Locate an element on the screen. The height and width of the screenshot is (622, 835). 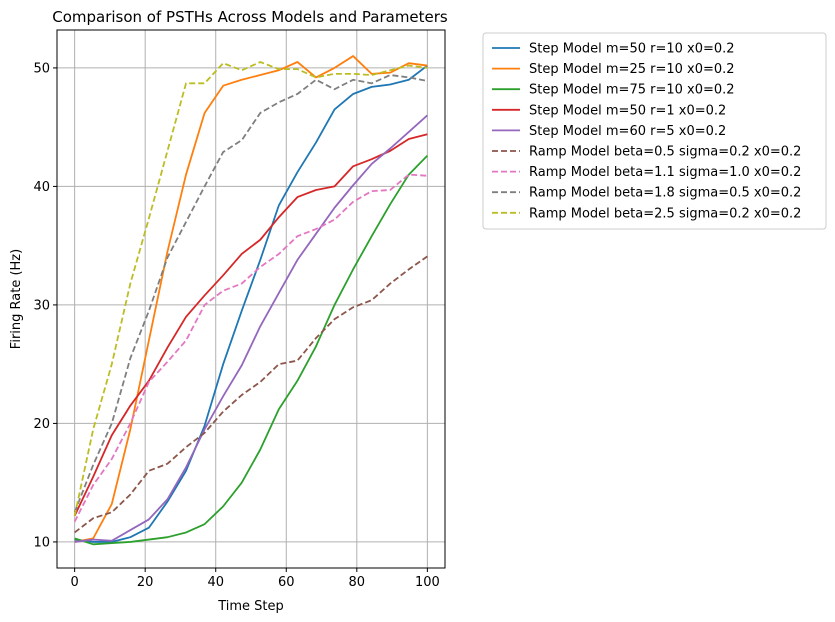
y-tick-label: 50 is located at coordinates (41, 68).